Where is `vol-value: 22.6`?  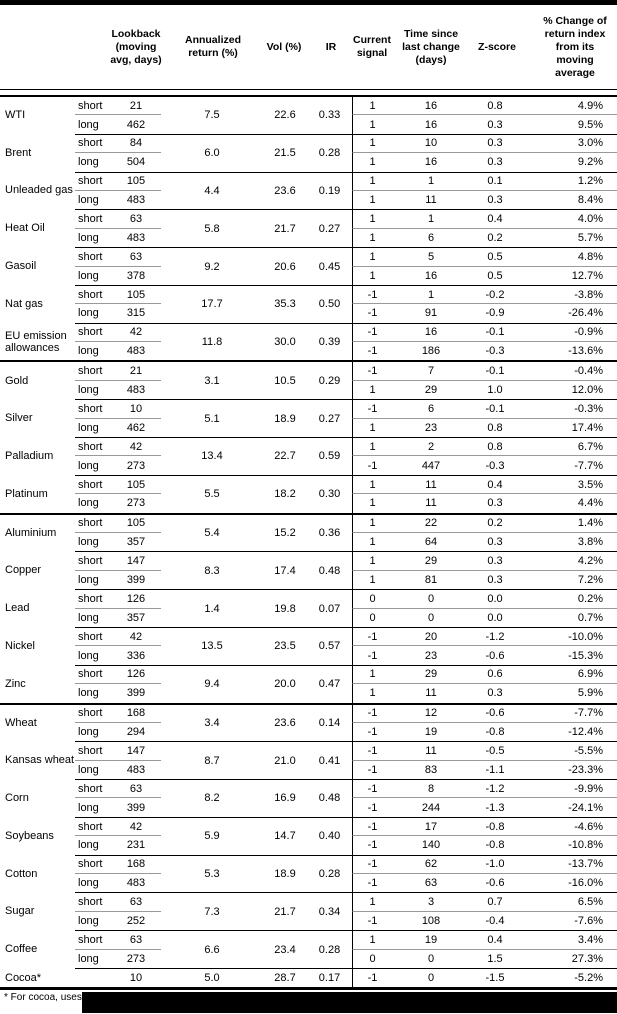
vol-value: 22.6 is located at coordinates (285, 115).